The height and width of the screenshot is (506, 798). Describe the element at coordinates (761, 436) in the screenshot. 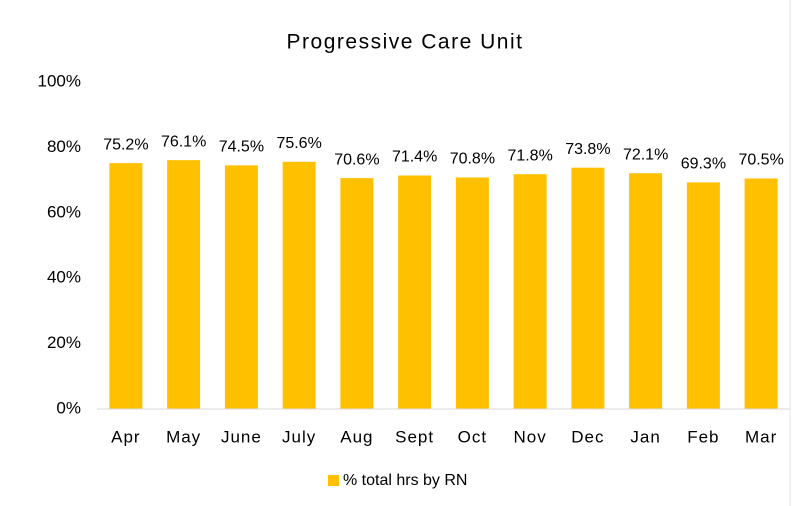

I see `x-tick-label: Mar` at that location.